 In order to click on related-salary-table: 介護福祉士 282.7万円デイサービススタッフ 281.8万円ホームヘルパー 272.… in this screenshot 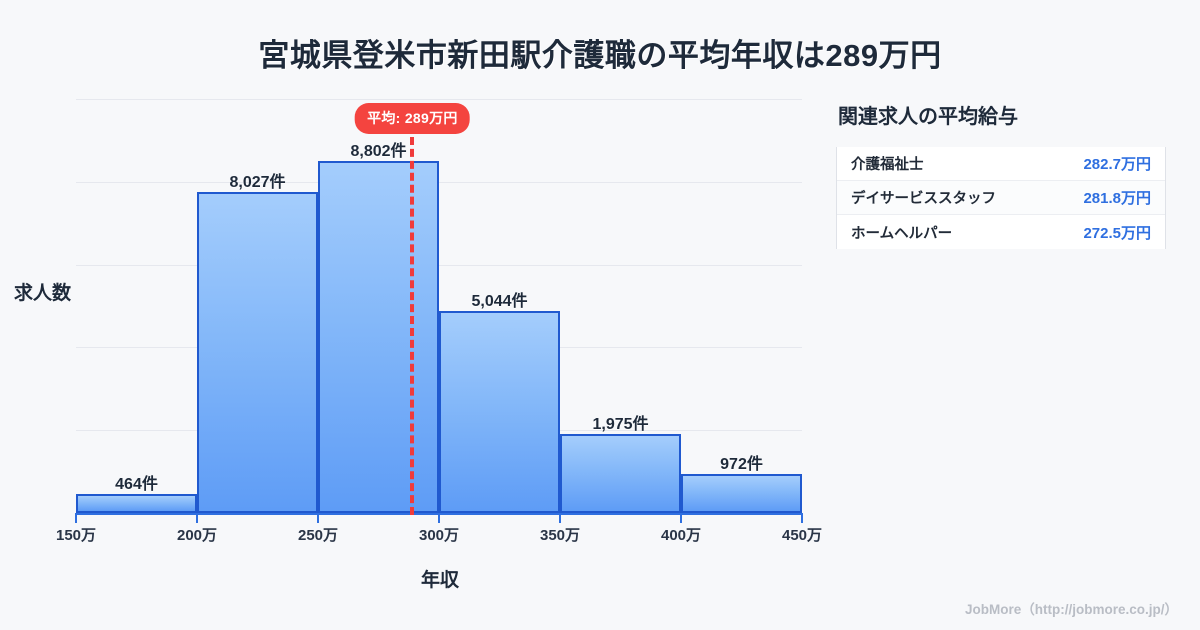, I will do `click(1001, 198)`.